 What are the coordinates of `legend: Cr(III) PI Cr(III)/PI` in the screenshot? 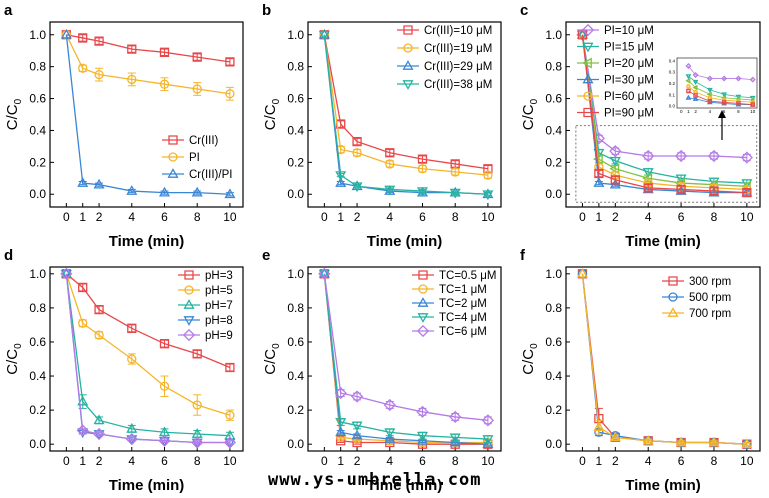 It's located at (197, 158).